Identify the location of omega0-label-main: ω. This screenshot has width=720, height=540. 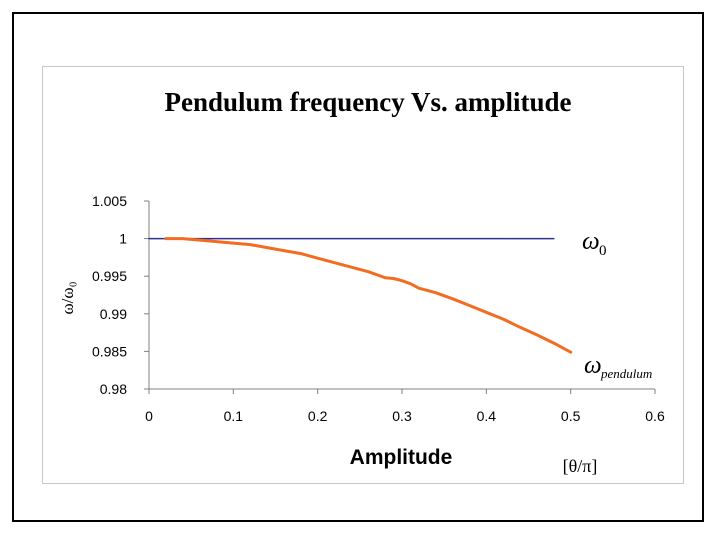
(591, 241).